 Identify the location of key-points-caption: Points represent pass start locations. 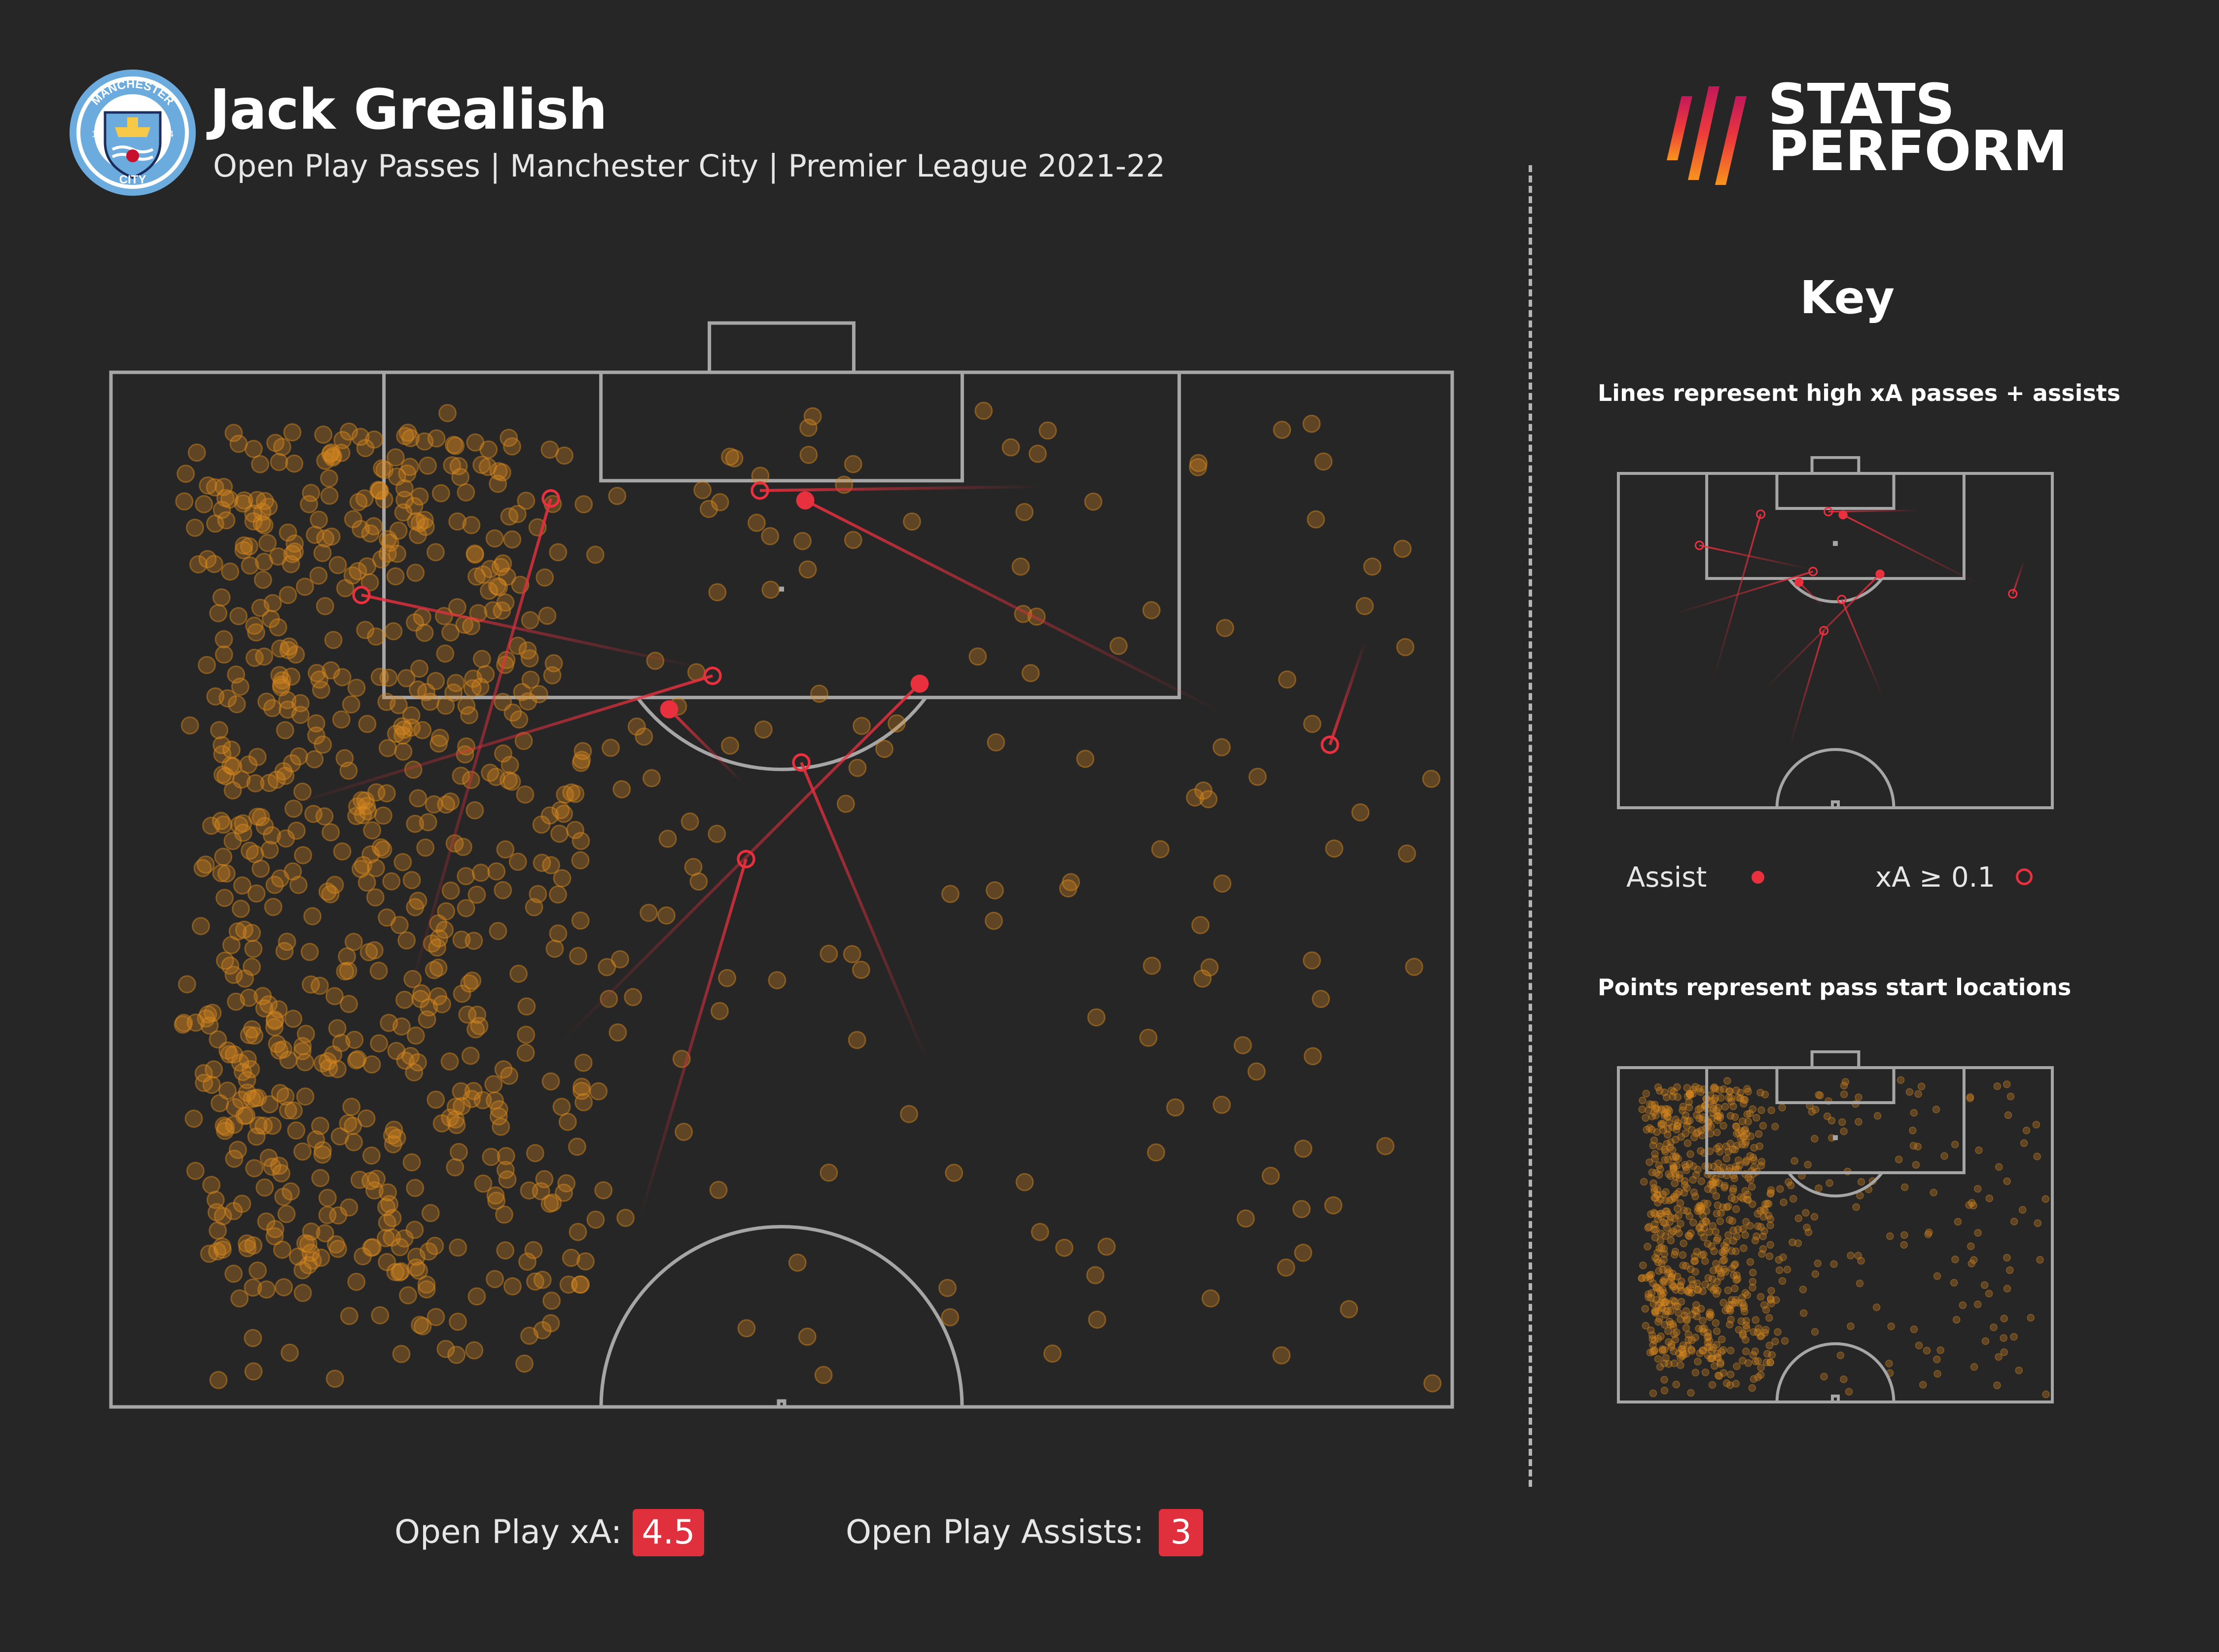
(1835, 988).